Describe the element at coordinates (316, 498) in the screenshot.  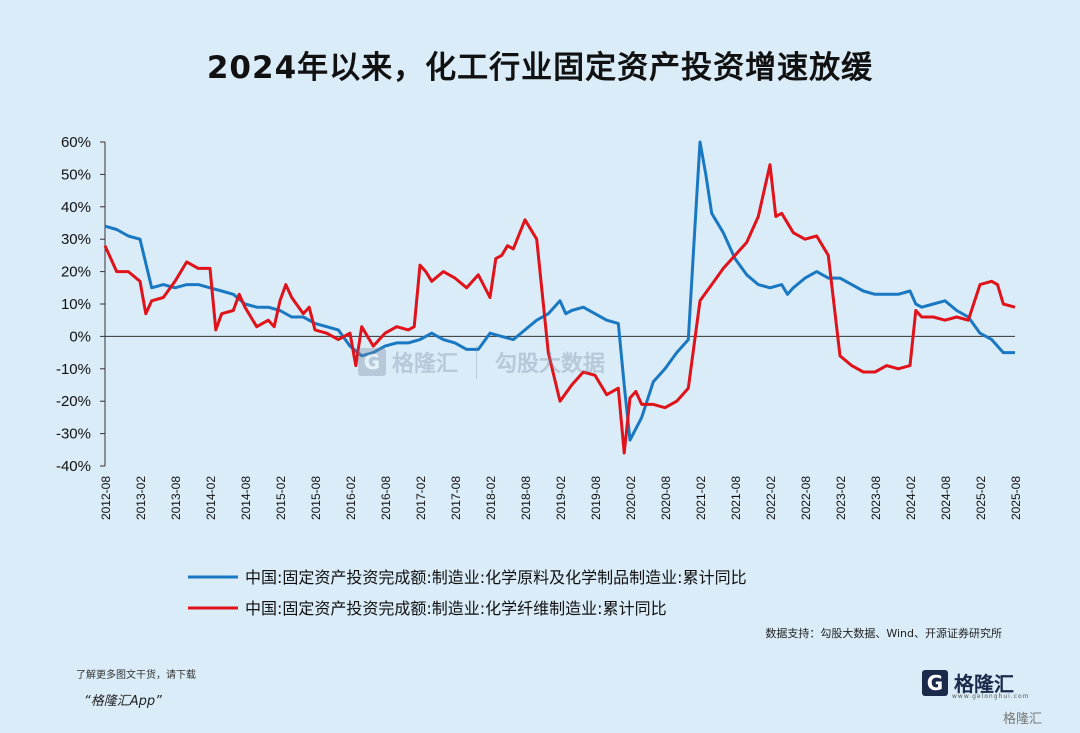
I see `x-tick-label: 2015-08` at that location.